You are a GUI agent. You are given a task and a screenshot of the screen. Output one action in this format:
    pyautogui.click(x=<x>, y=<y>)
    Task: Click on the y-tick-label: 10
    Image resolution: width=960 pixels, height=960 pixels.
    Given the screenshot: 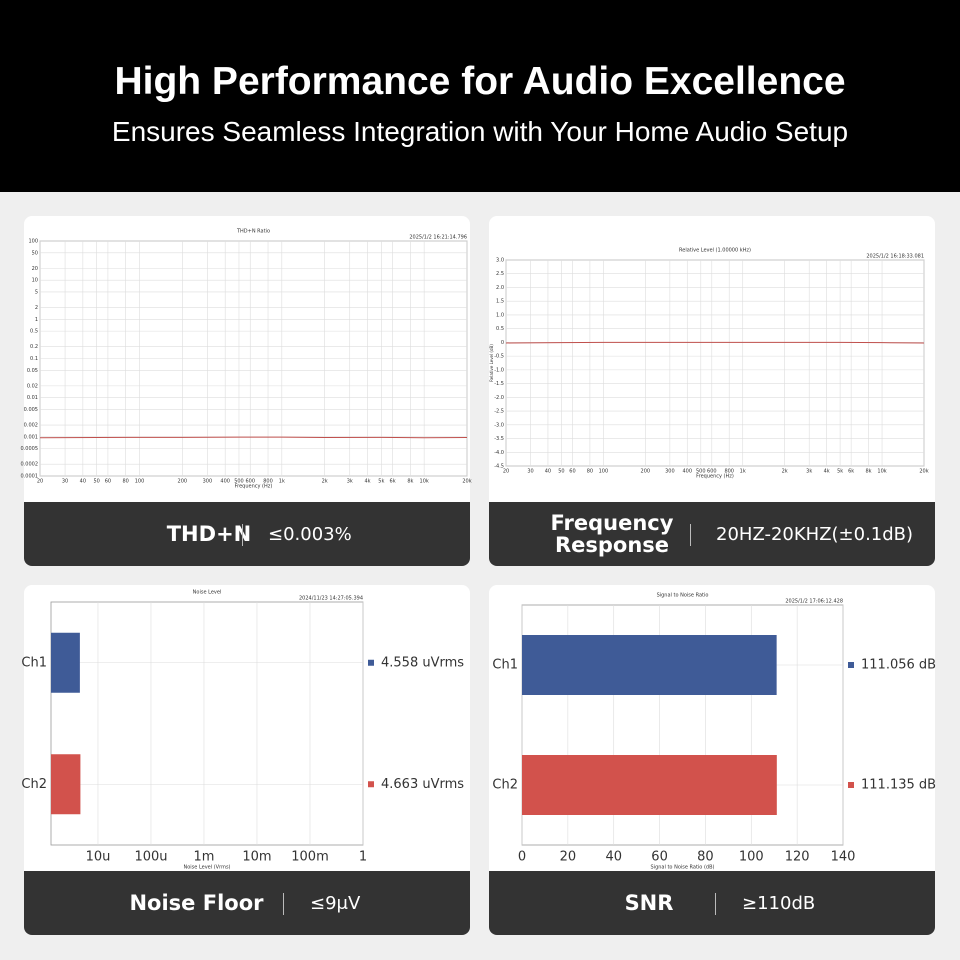 What is the action you would take?
    pyautogui.click(x=35, y=281)
    